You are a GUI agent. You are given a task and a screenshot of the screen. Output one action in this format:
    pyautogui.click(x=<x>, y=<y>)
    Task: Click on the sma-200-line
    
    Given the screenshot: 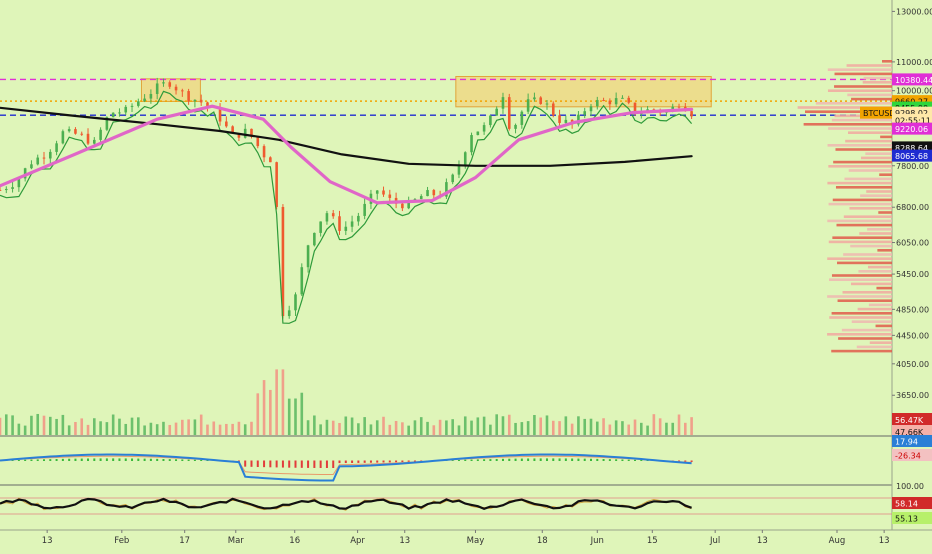 What is the action you would take?
    pyautogui.click(x=346, y=136)
    